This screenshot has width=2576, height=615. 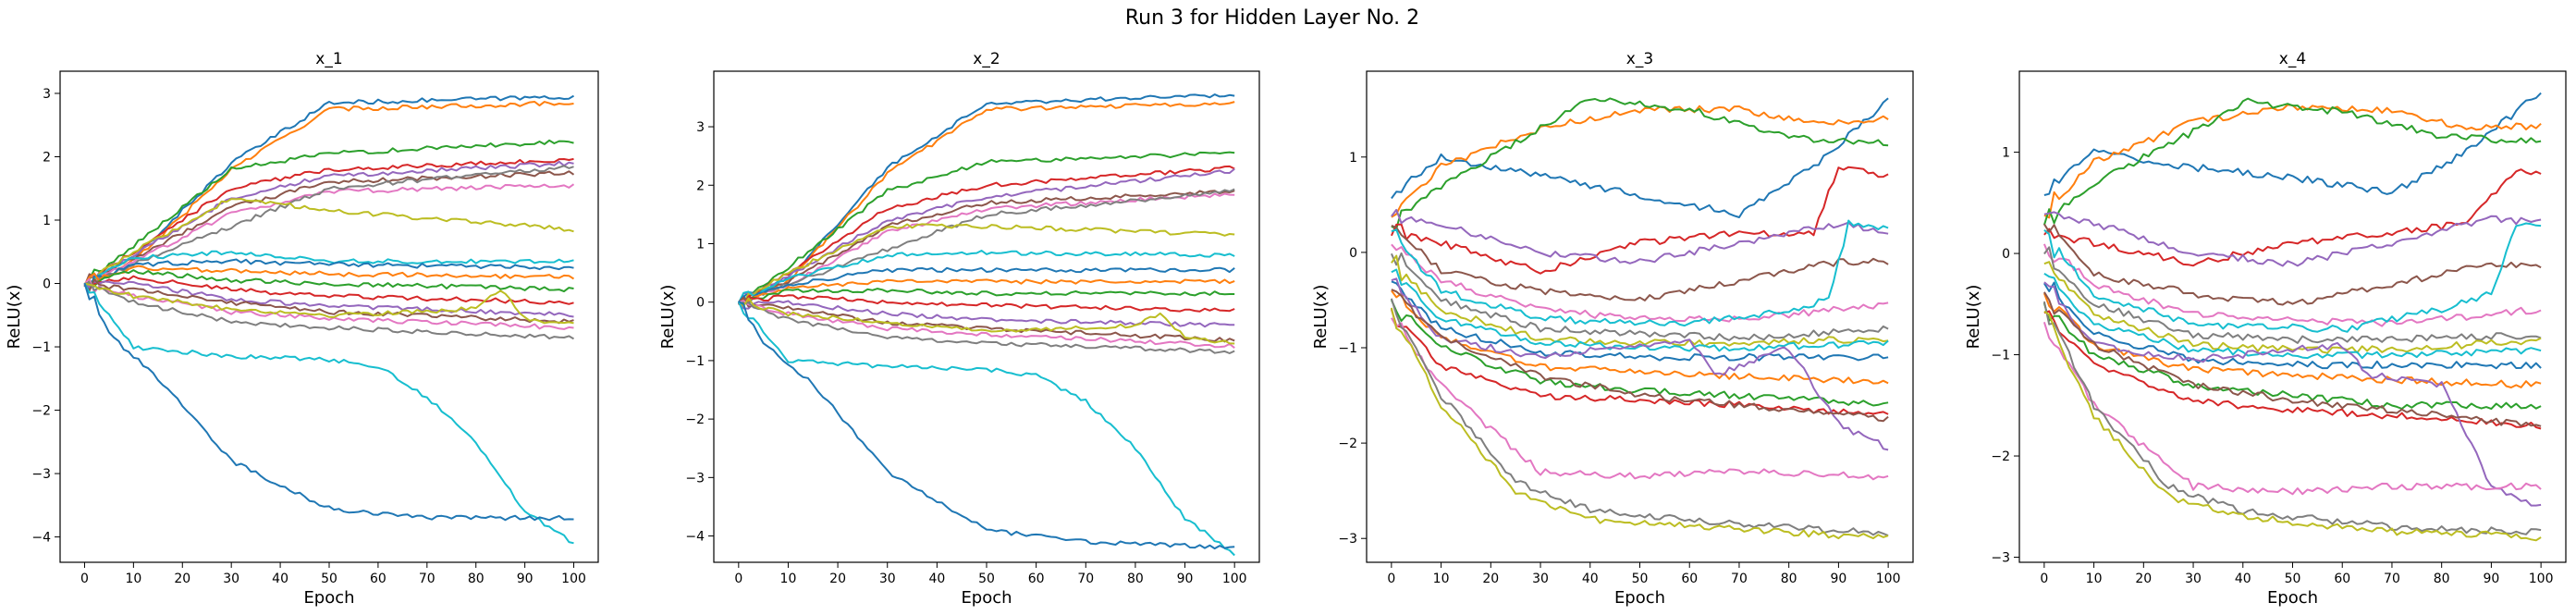 I want to click on y-tick-label: 1, so click(x=1353, y=158).